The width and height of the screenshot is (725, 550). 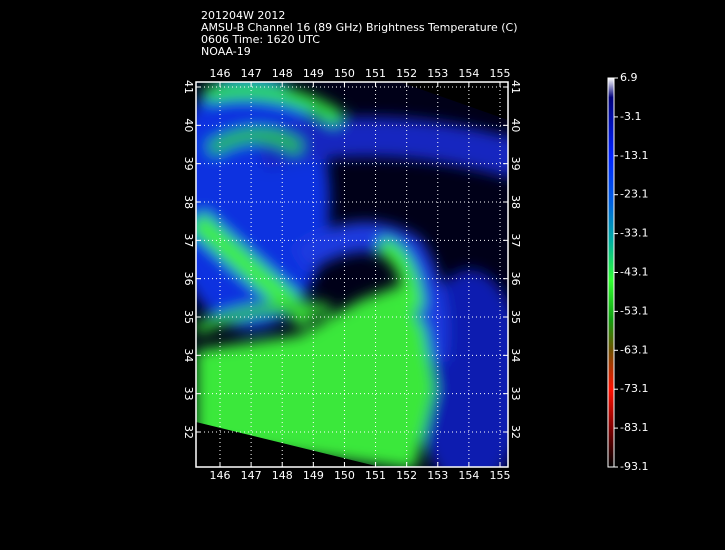 What do you see at coordinates (260, 39) in the screenshot?
I see `header-line: 0606 Time: 1620 UTC` at bounding box center [260, 39].